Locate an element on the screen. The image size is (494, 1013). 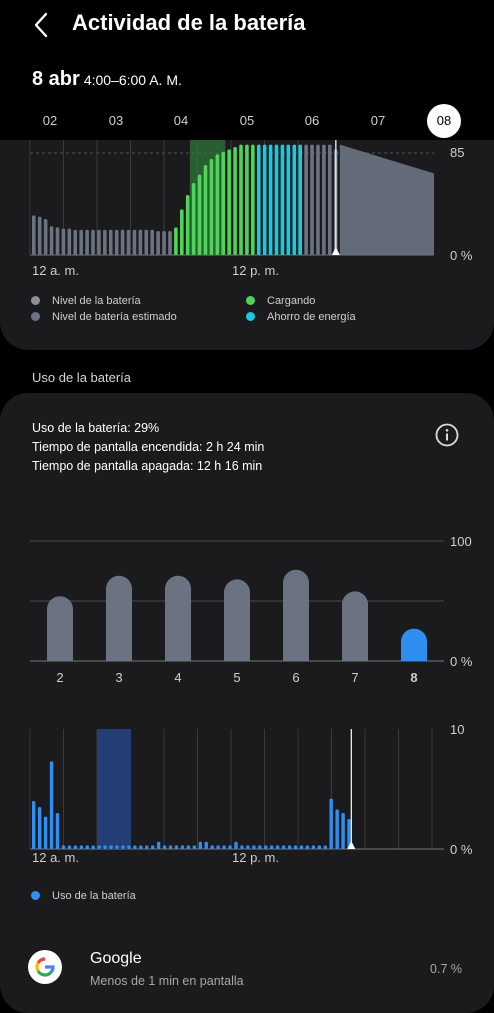
x-tick-noon: 12 p. m. is located at coordinates (255, 270).